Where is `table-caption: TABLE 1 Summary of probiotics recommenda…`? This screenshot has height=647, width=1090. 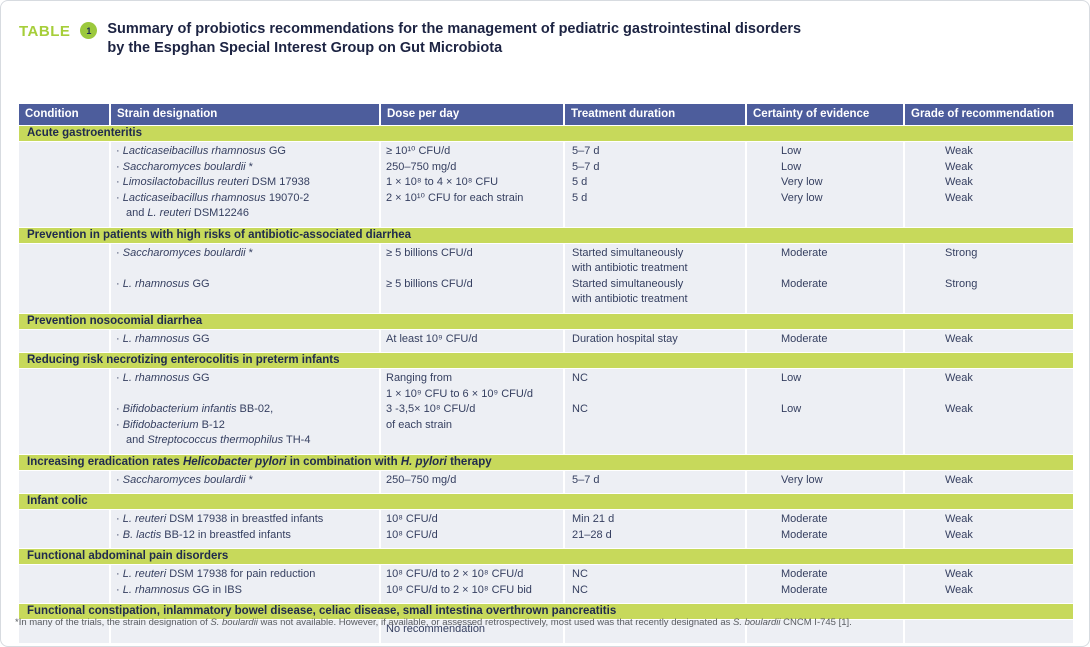 table-caption: TABLE 1 Summary of probiotics recommenda… is located at coordinates (410, 39).